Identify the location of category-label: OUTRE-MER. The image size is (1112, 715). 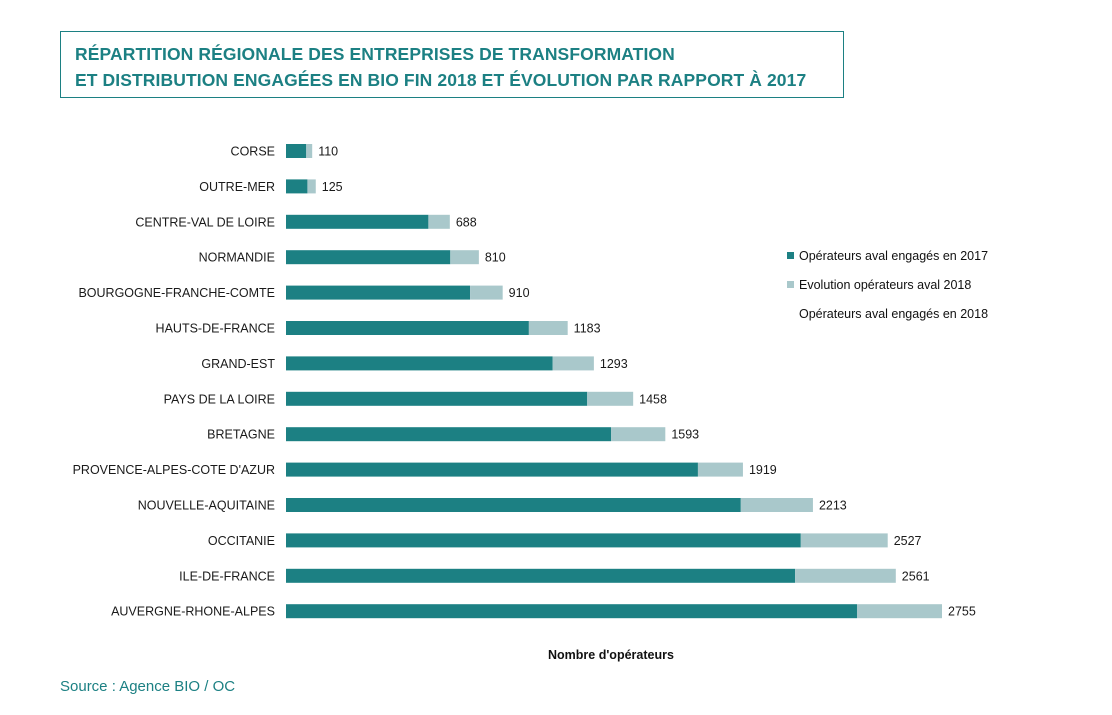
(237, 187).